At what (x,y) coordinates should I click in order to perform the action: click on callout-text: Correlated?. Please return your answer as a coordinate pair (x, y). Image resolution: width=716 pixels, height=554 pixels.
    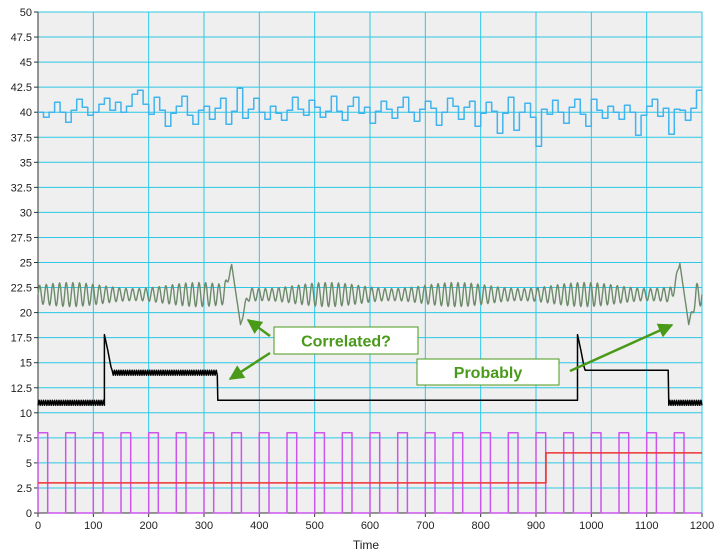
    Looking at the image, I should click on (346, 342).